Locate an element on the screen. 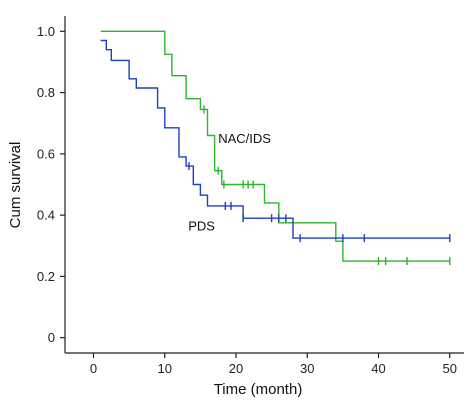 This screenshot has width=471, height=407. x-tick-label: 50 is located at coordinates (450, 368).